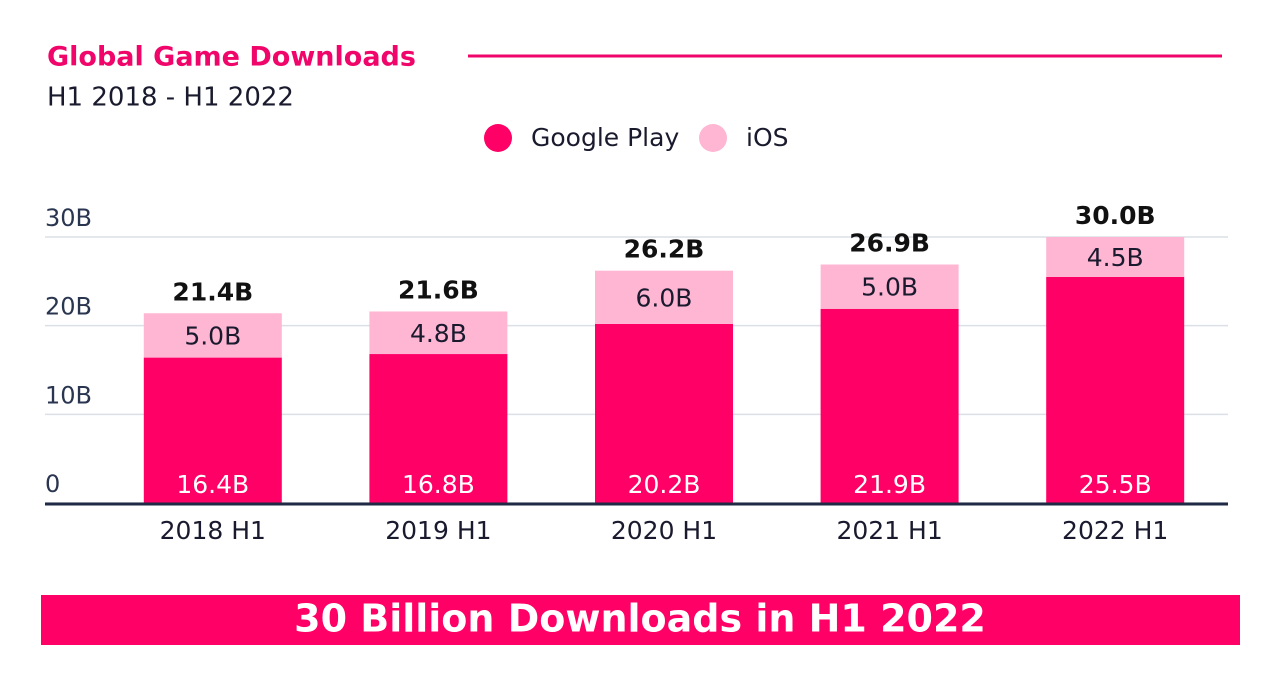  I want to click on banner, so click(640, 620).